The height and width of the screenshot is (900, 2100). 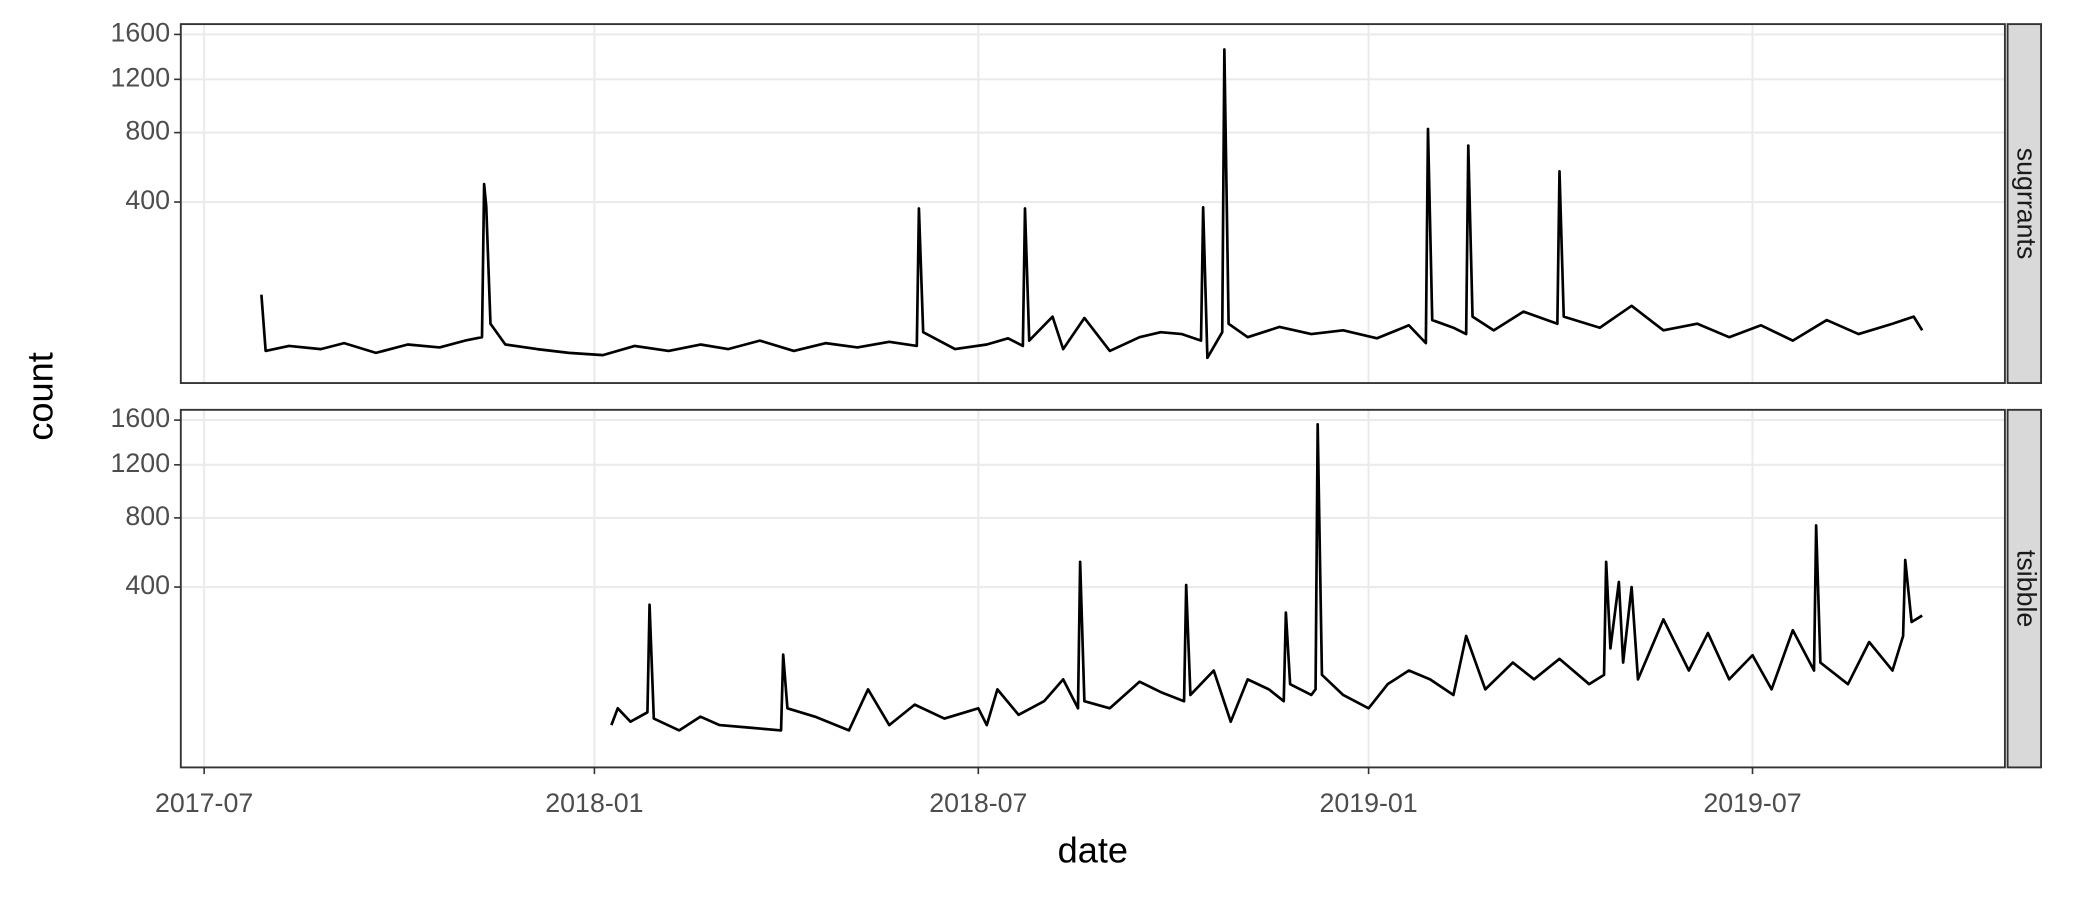 What do you see at coordinates (978, 803) in the screenshot?
I see `x-tick-label: 2018-07` at bounding box center [978, 803].